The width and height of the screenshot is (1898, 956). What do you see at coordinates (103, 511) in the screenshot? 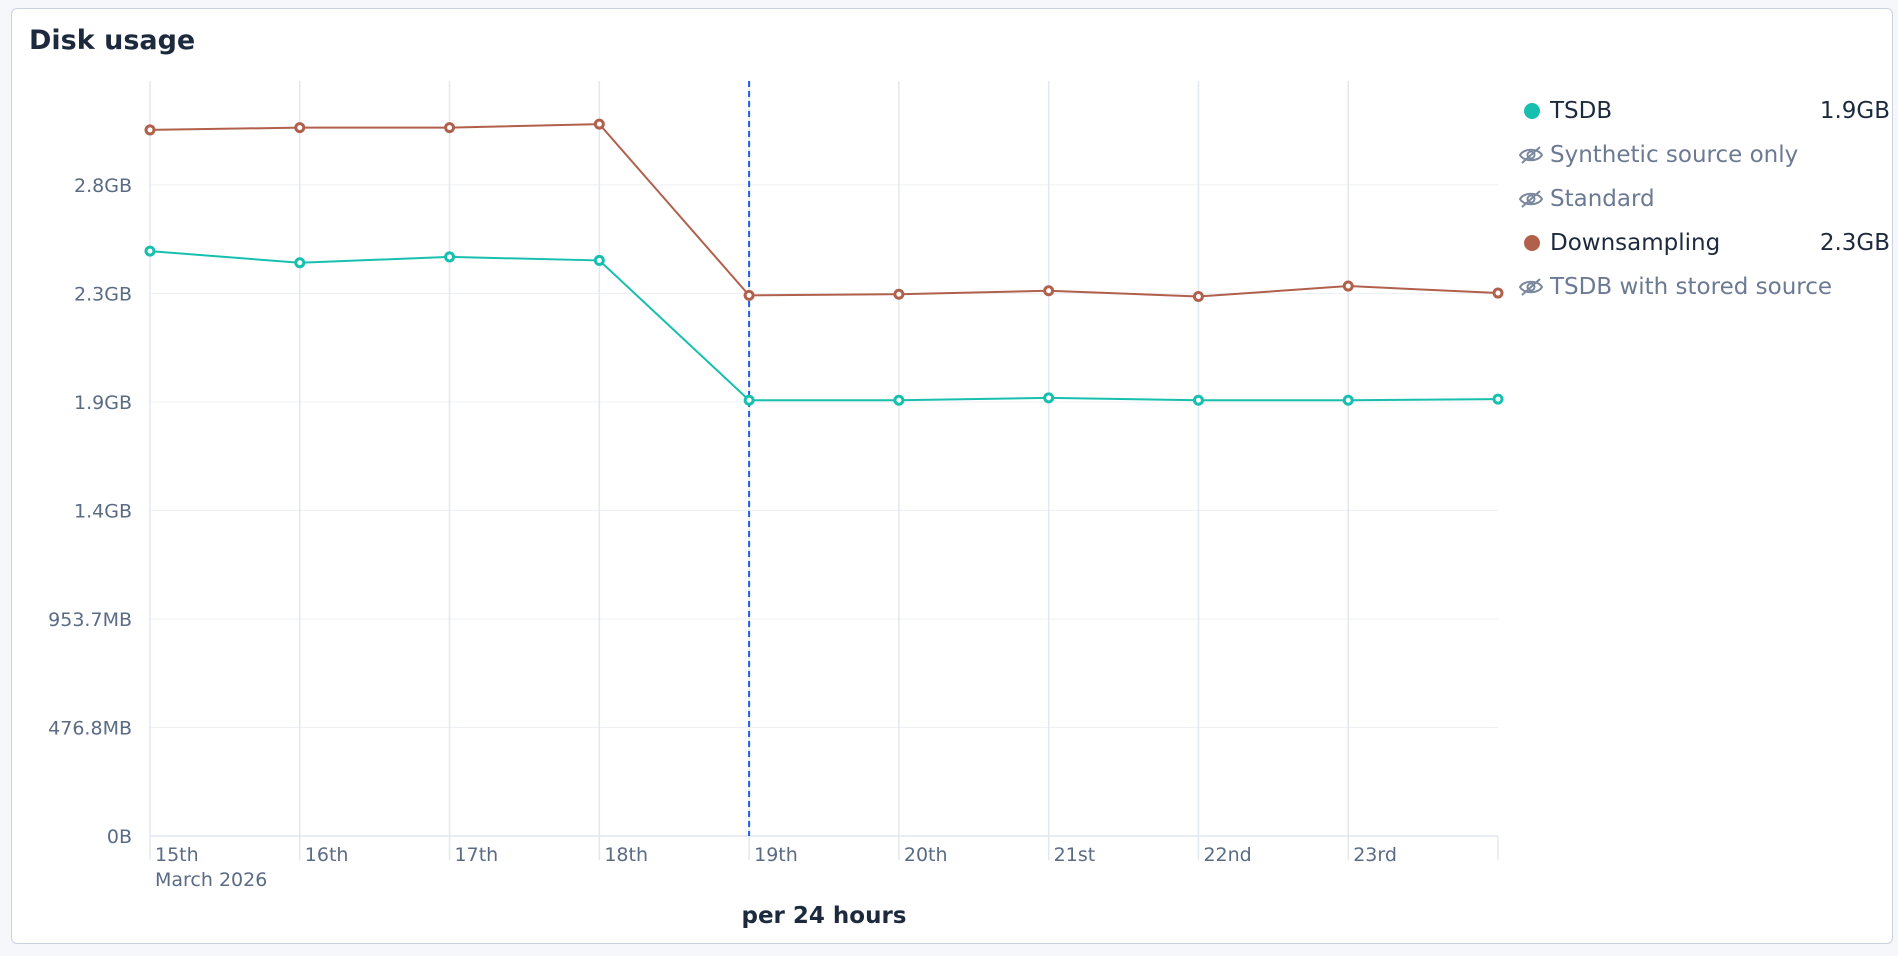
I see `y-tick-label: 1.4GB` at bounding box center [103, 511].